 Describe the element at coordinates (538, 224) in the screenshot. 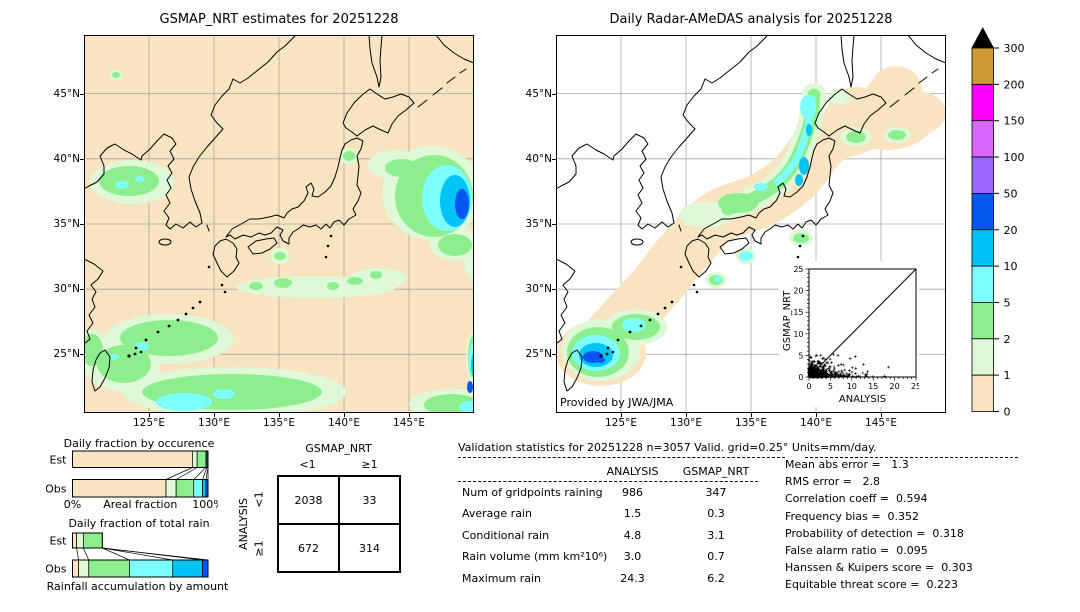

I see `y-tick-label: 35°N` at that location.